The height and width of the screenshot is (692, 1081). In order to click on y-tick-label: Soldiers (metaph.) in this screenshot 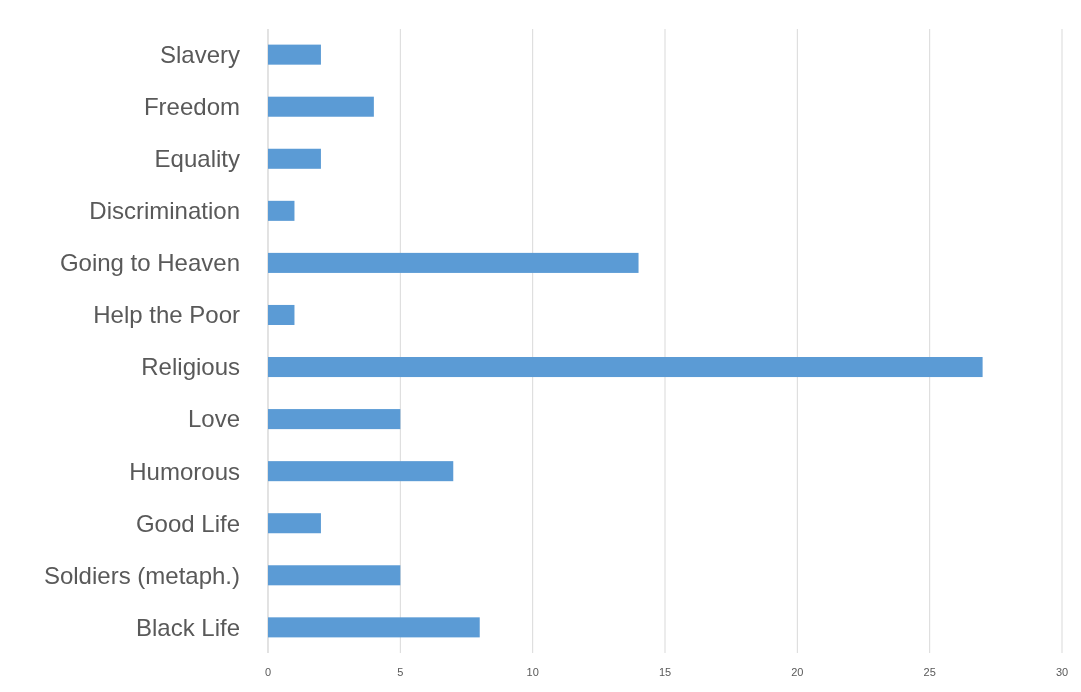, I will do `click(141, 575)`.